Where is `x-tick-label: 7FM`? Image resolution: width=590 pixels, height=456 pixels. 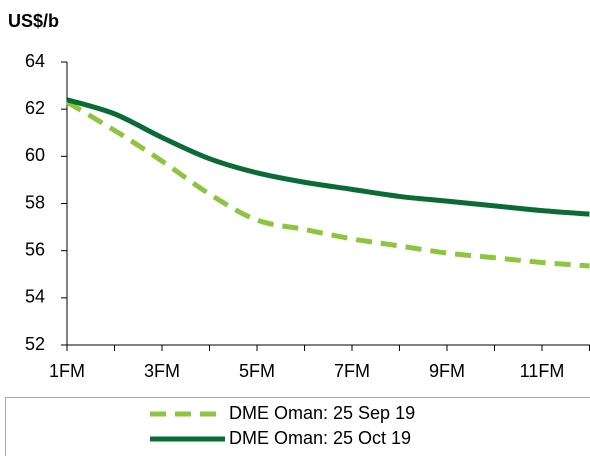
x-tick-label: 7FM is located at coordinates (352, 371).